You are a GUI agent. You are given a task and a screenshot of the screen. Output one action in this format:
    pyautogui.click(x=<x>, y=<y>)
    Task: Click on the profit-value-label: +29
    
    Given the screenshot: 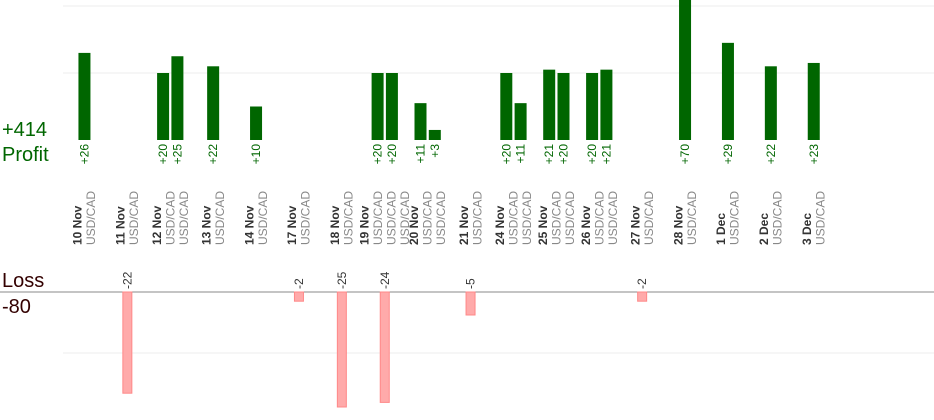 What is the action you would take?
    pyautogui.click(x=728, y=154)
    